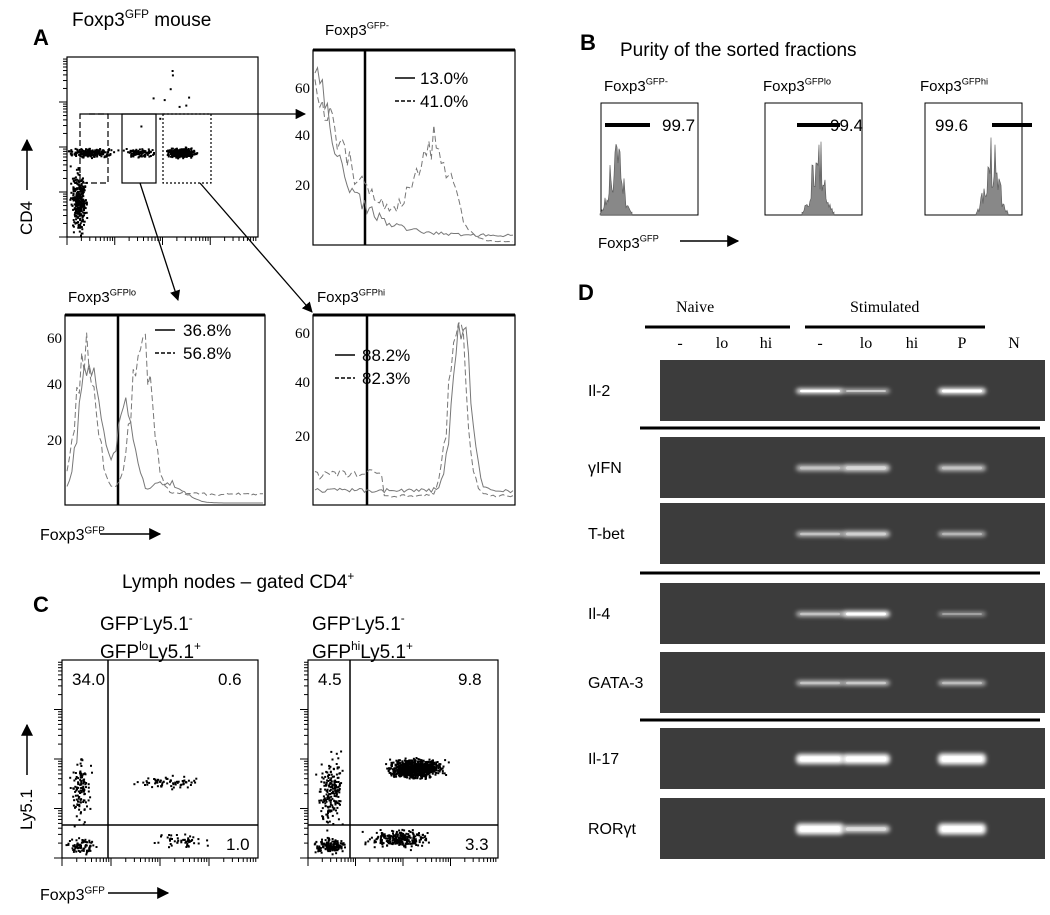 This screenshot has width=1050, height=915. I want to click on text-part: mouse, so click(180, 20).